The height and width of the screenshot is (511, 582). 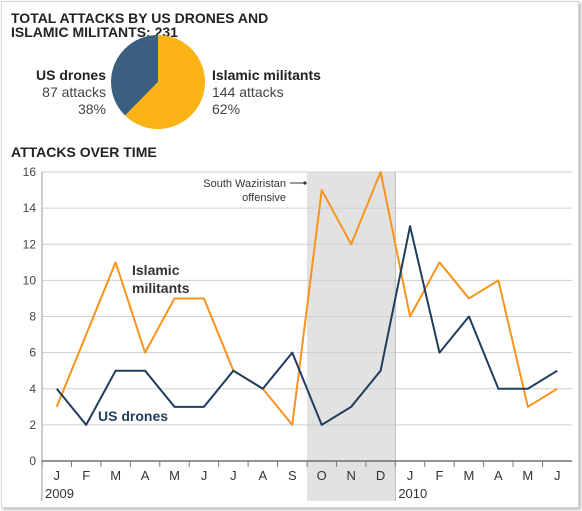 What do you see at coordinates (70, 75) in the screenshot?
I see `pie-label-drones-name: US drones` at bounding box center [70, 75].